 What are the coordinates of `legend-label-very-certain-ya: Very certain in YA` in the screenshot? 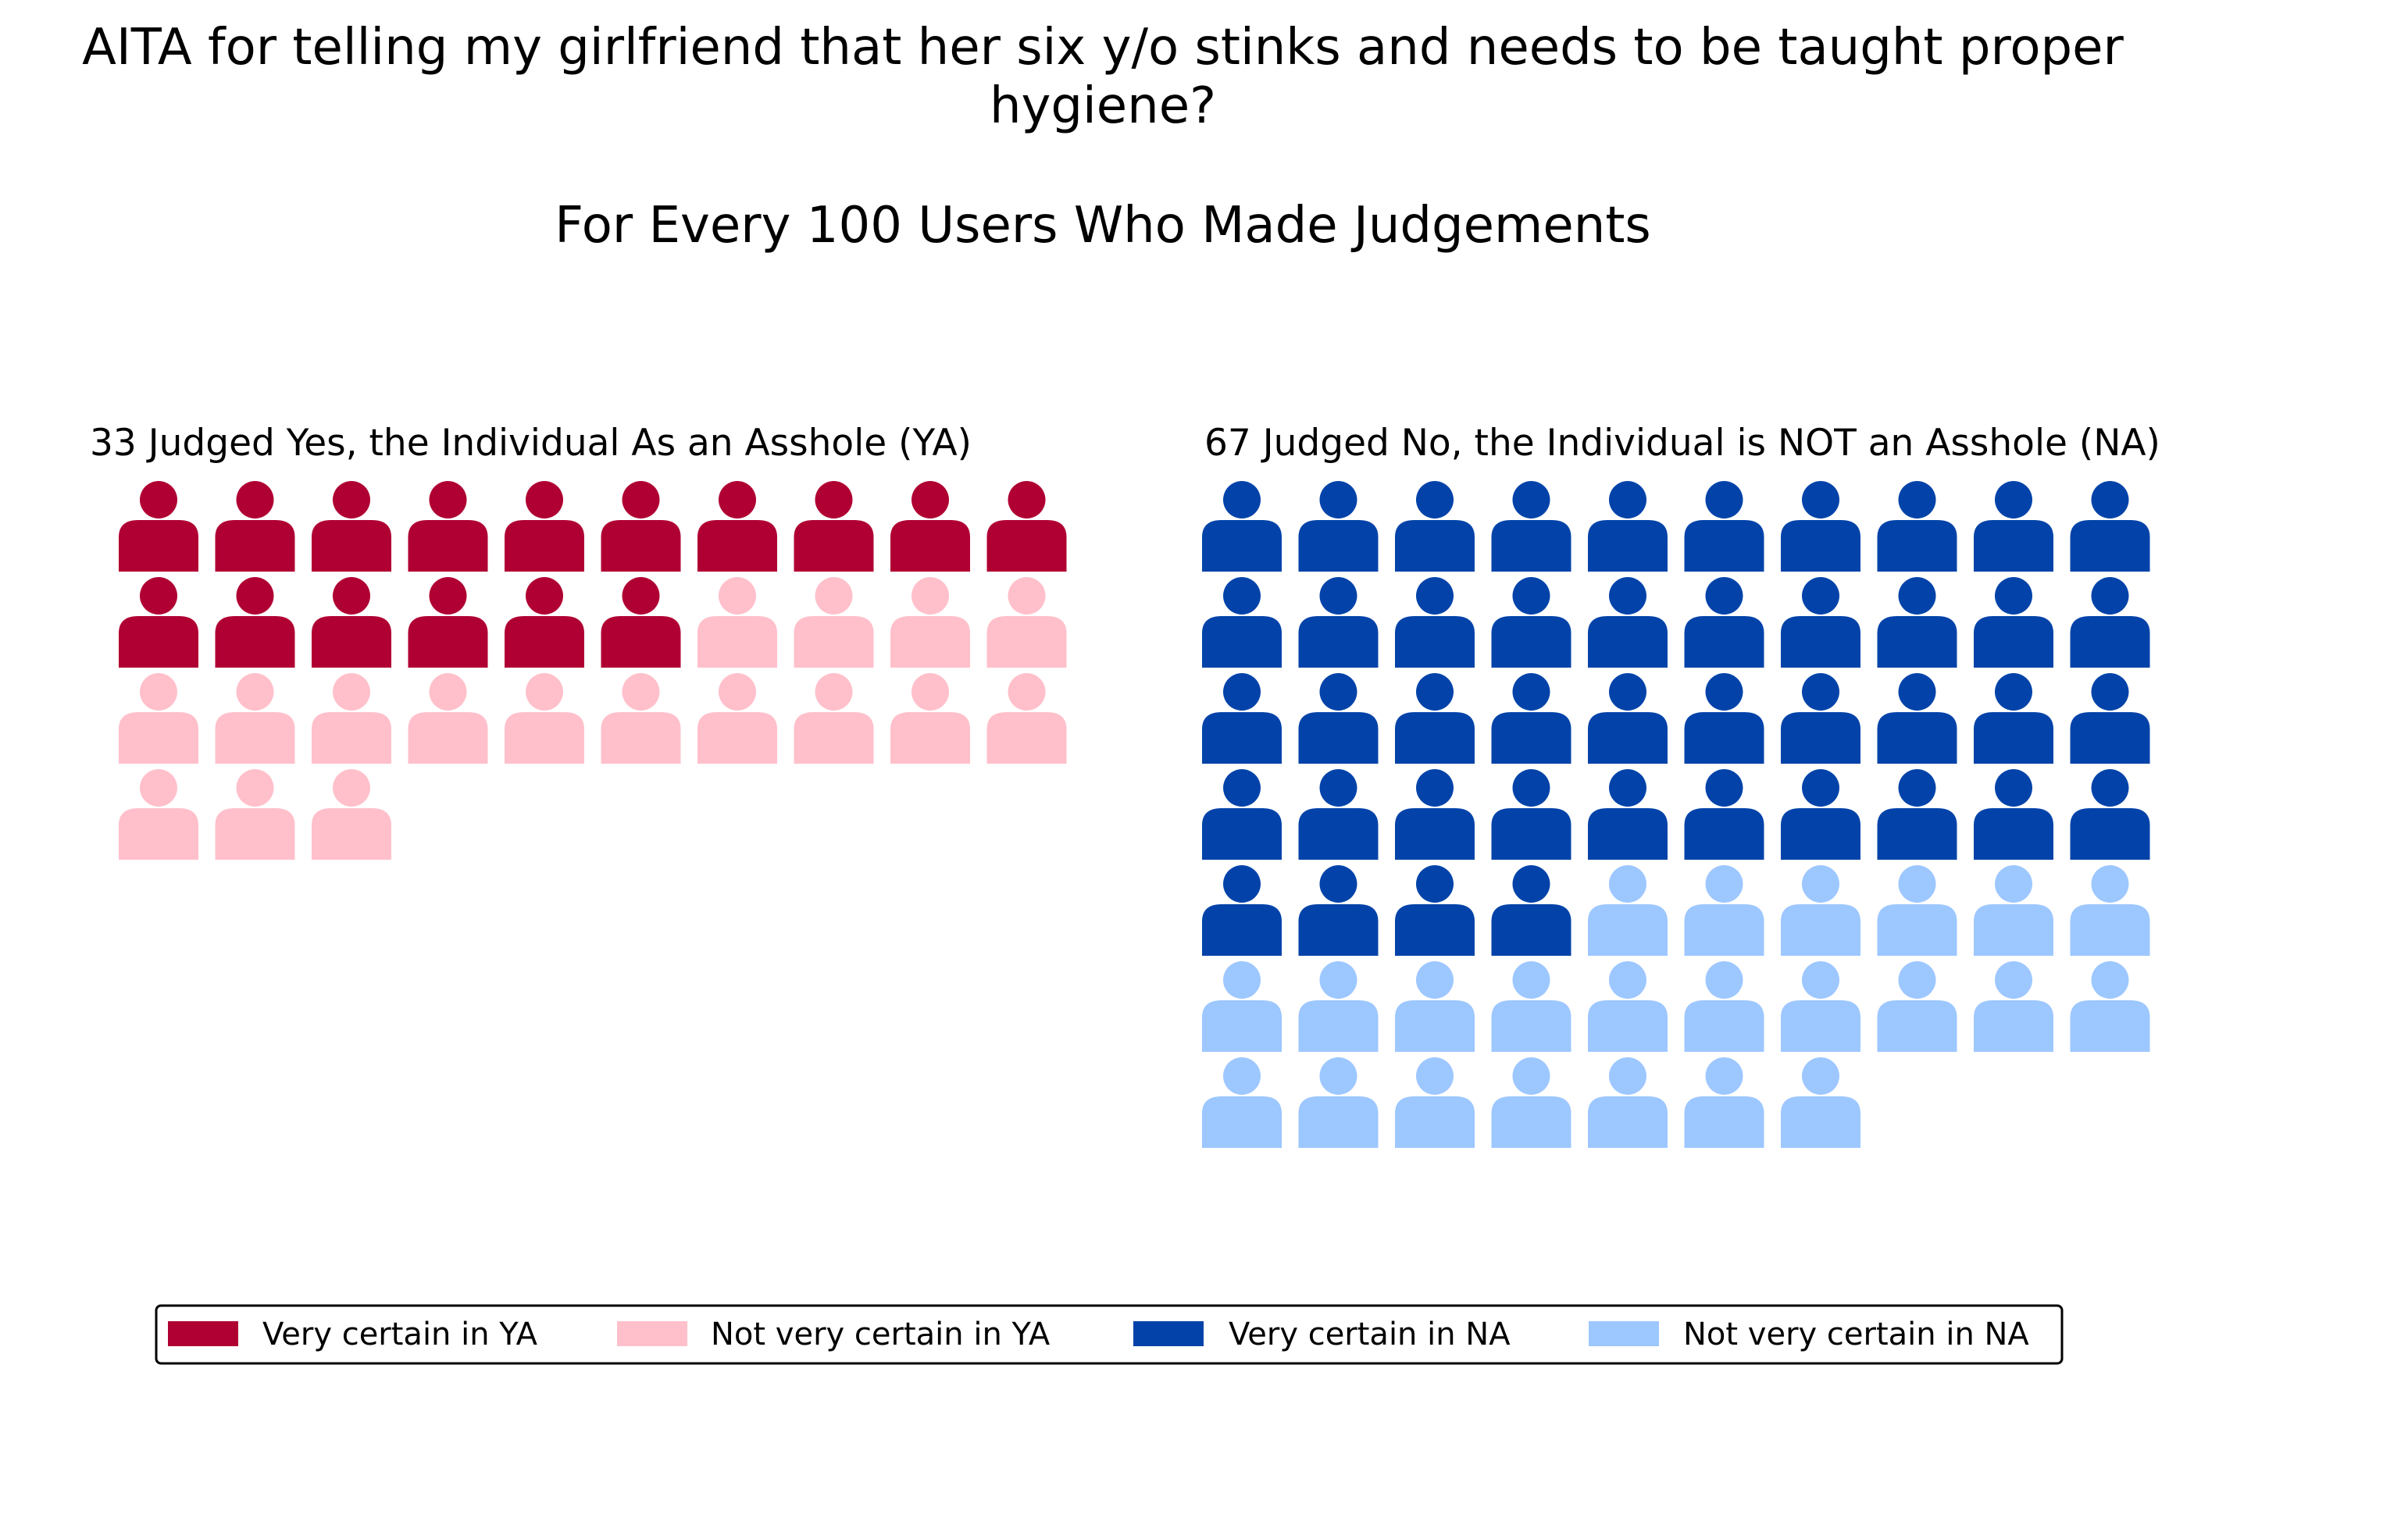 It's located at (400, 1334).